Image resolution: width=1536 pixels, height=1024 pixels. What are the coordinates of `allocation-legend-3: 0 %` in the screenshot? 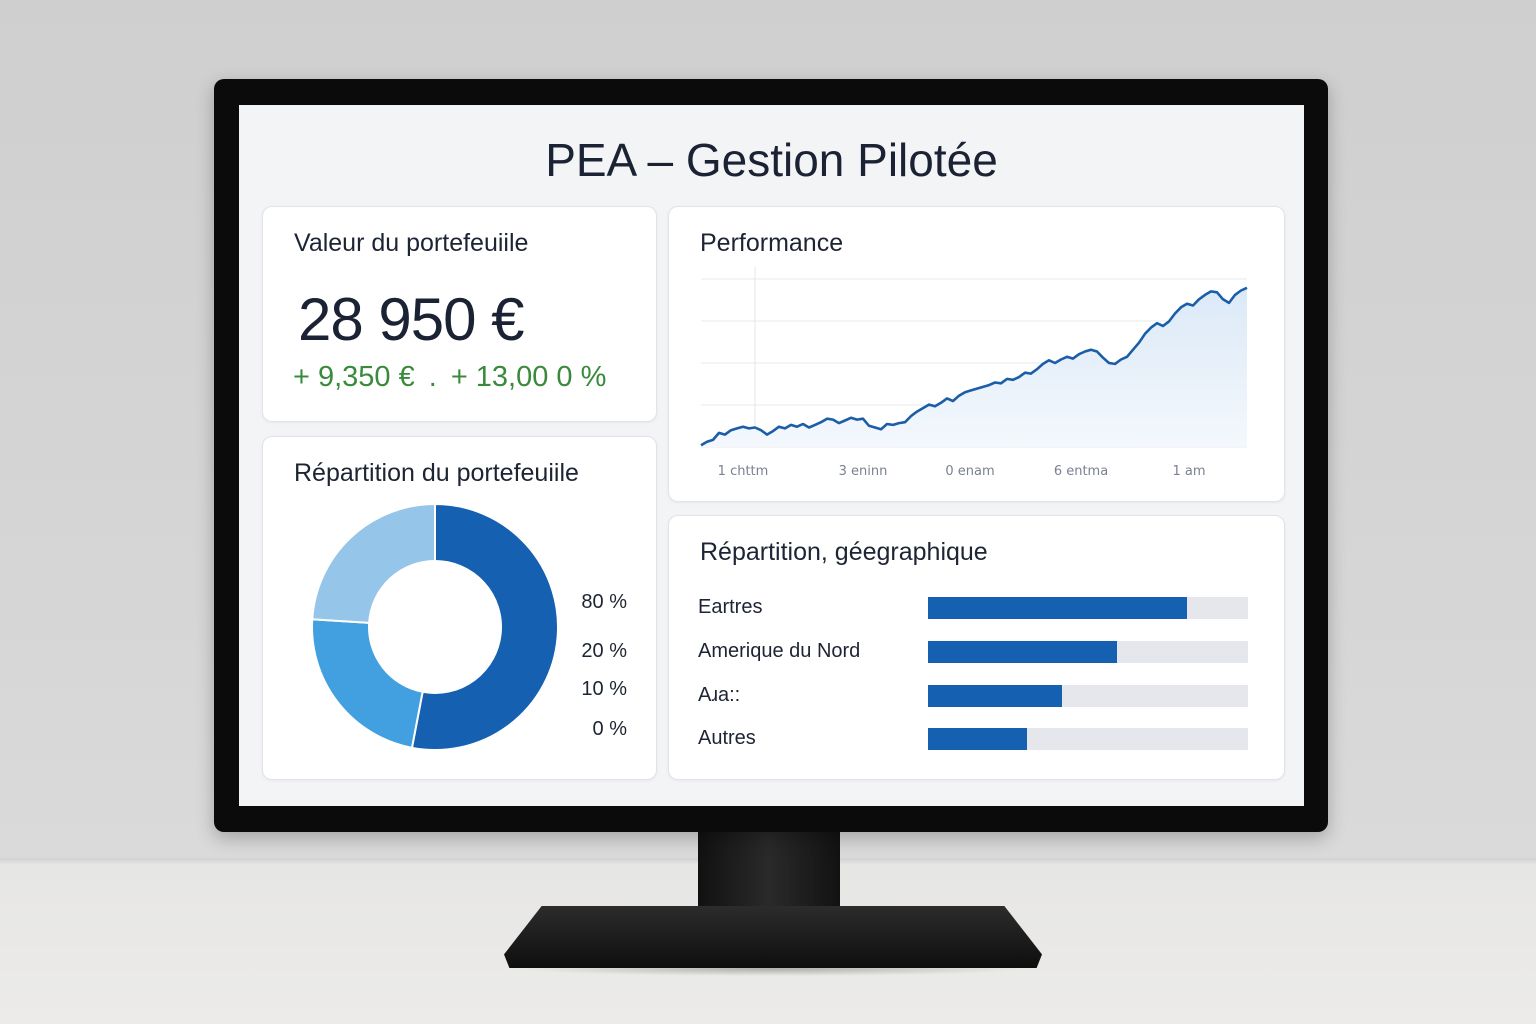 It's located at (609, 729).